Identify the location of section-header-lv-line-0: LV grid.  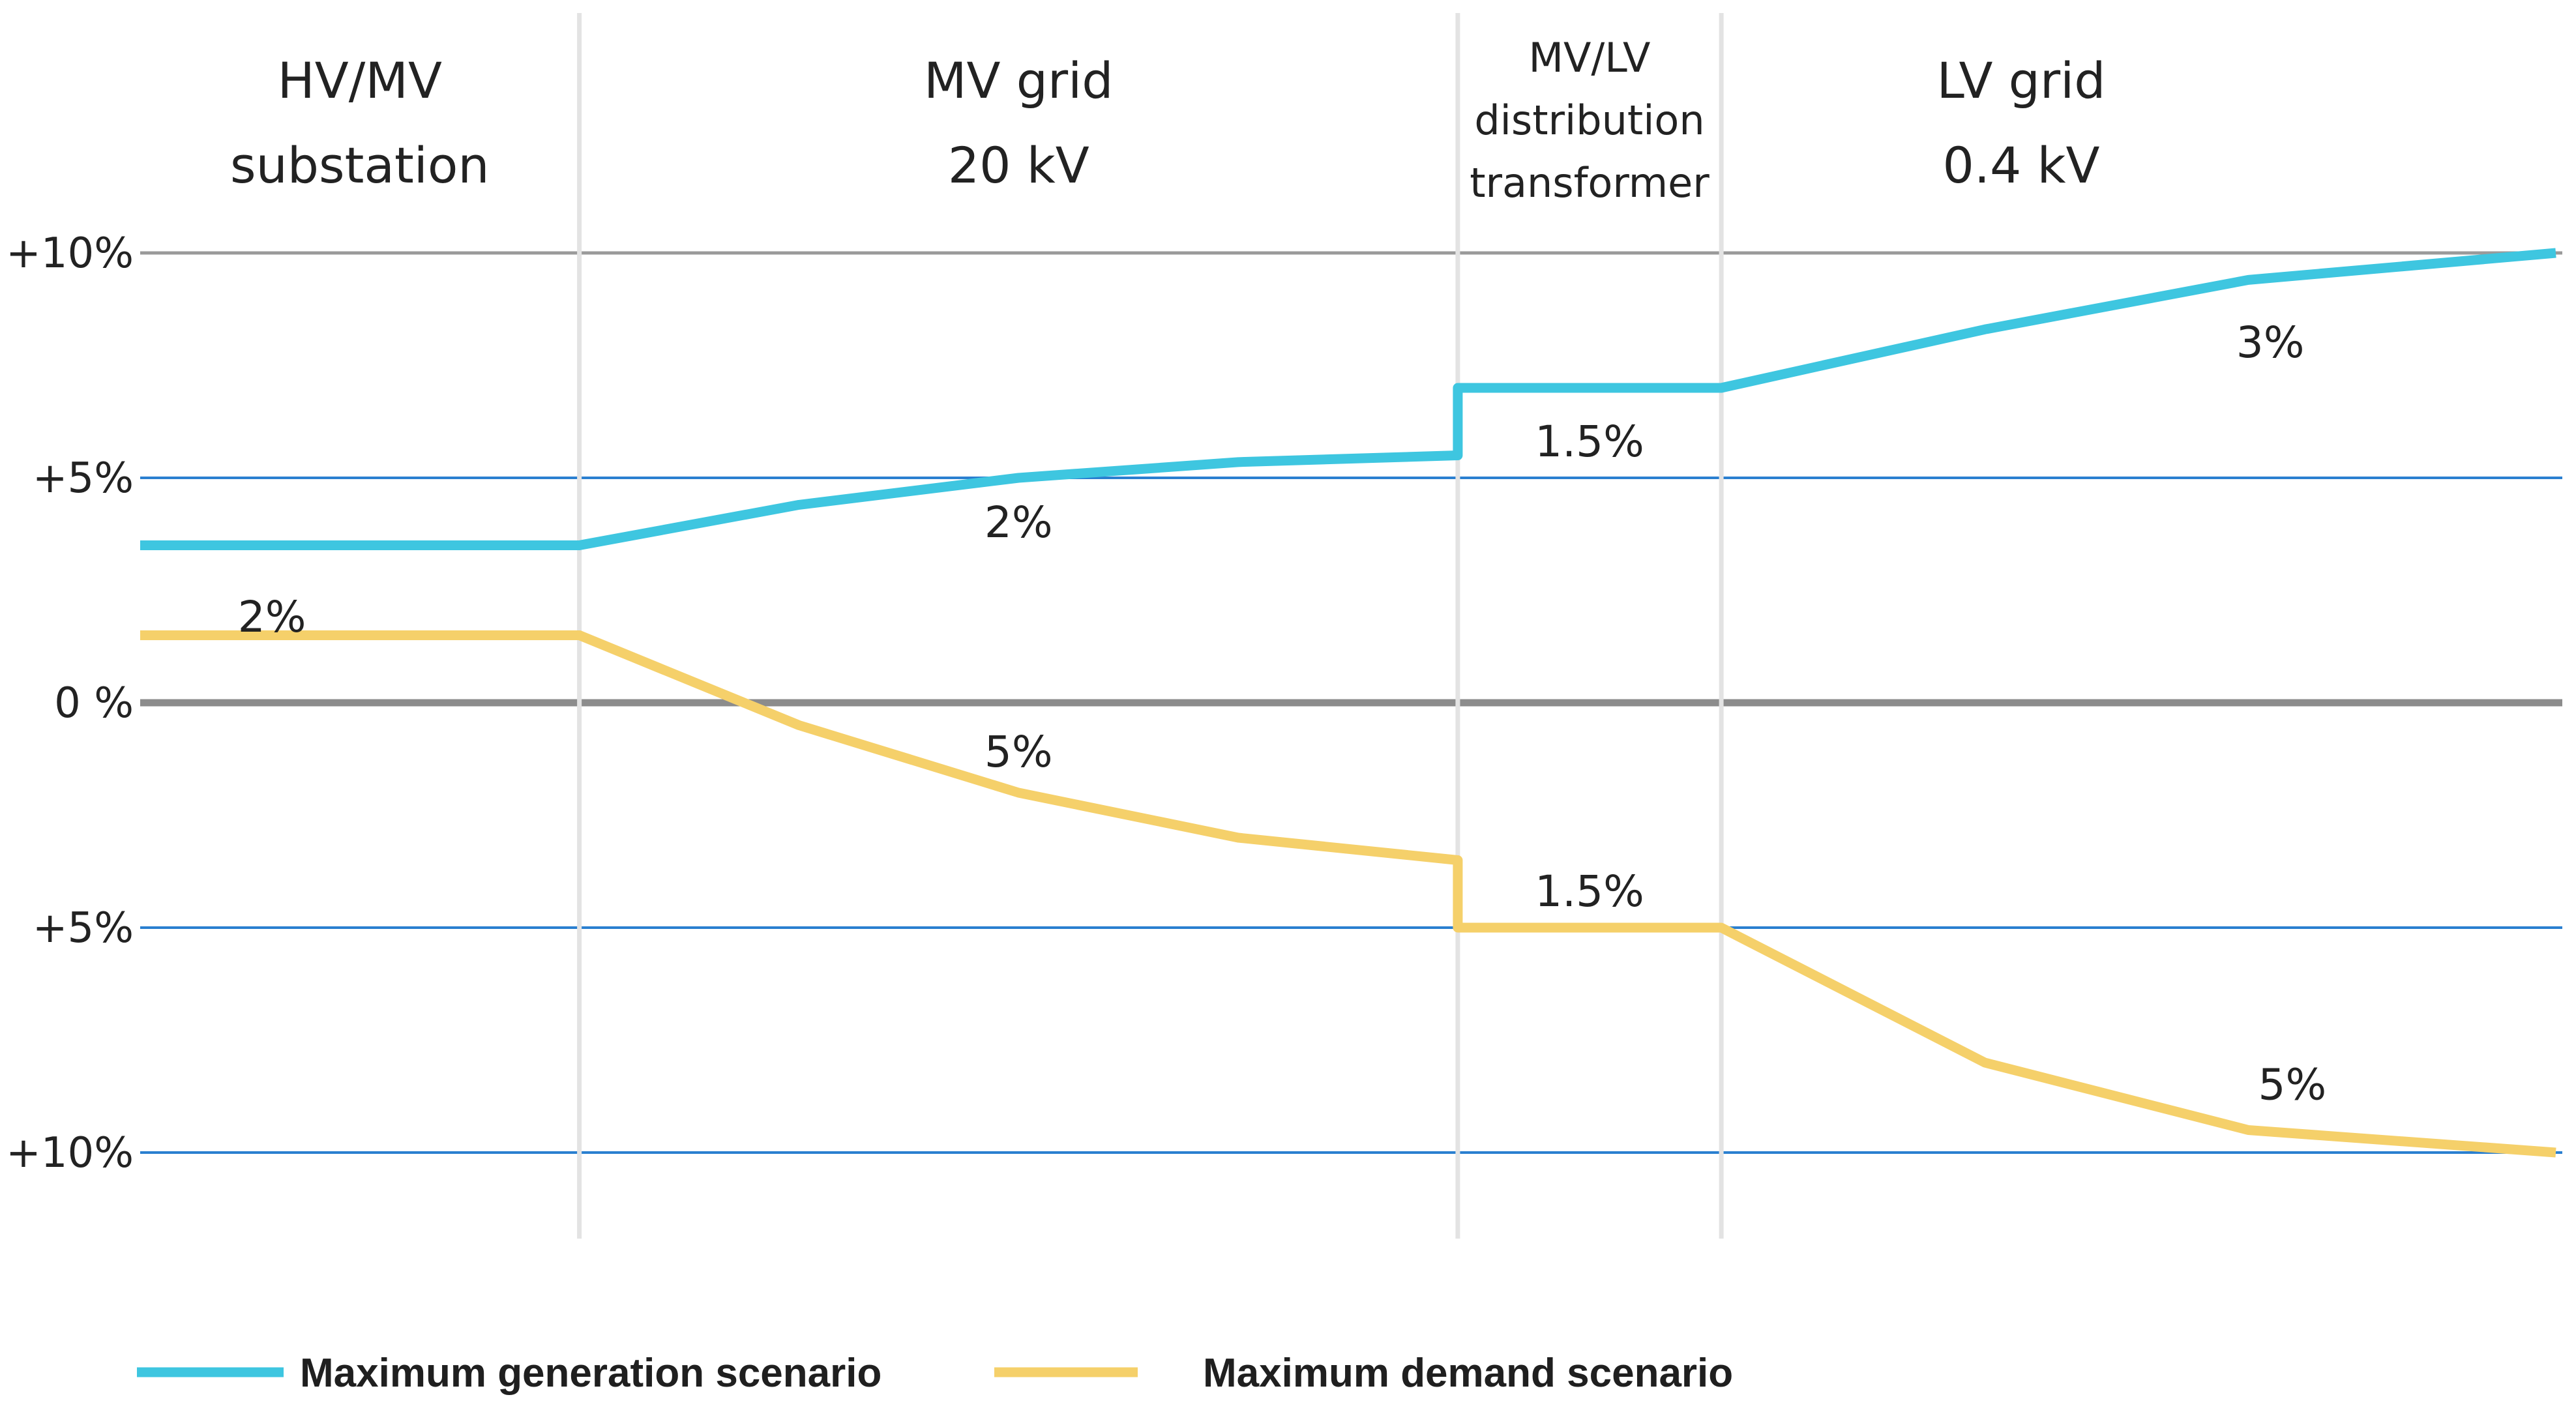
(2021, 80).